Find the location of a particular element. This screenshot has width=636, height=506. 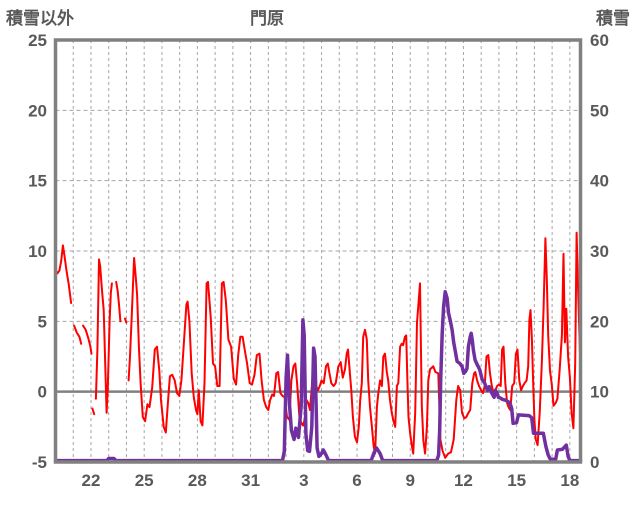

x-axis-tick-label: 22 is located at coordinates (91, 480).